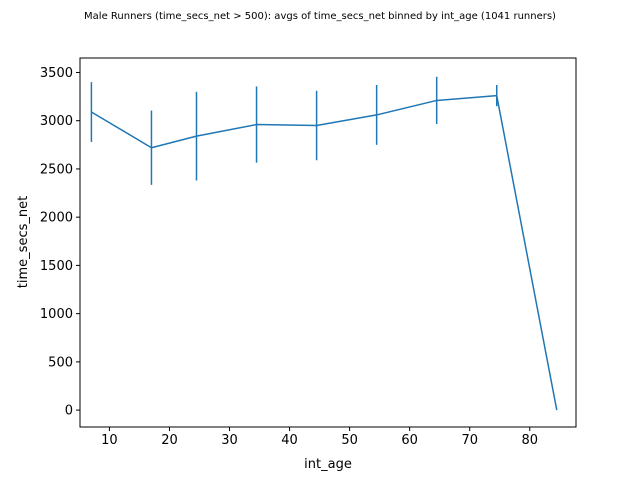 The width and height of the screenshot is (640, 480). I want to click on x-tick-label: 80, so click(529, 440).